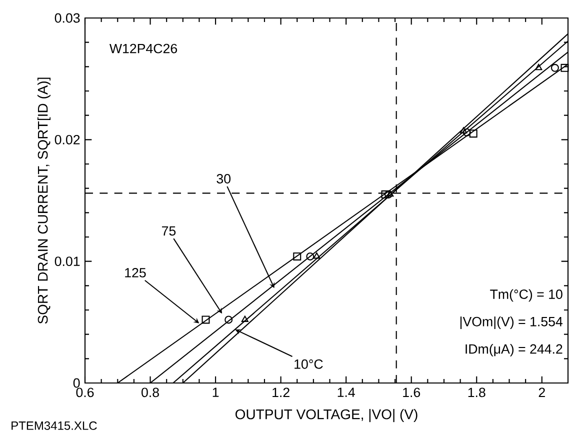 The height and width of the screenshot is (433, 571). I want to click on text: PTEM3415.XLC, so click(54, 425).